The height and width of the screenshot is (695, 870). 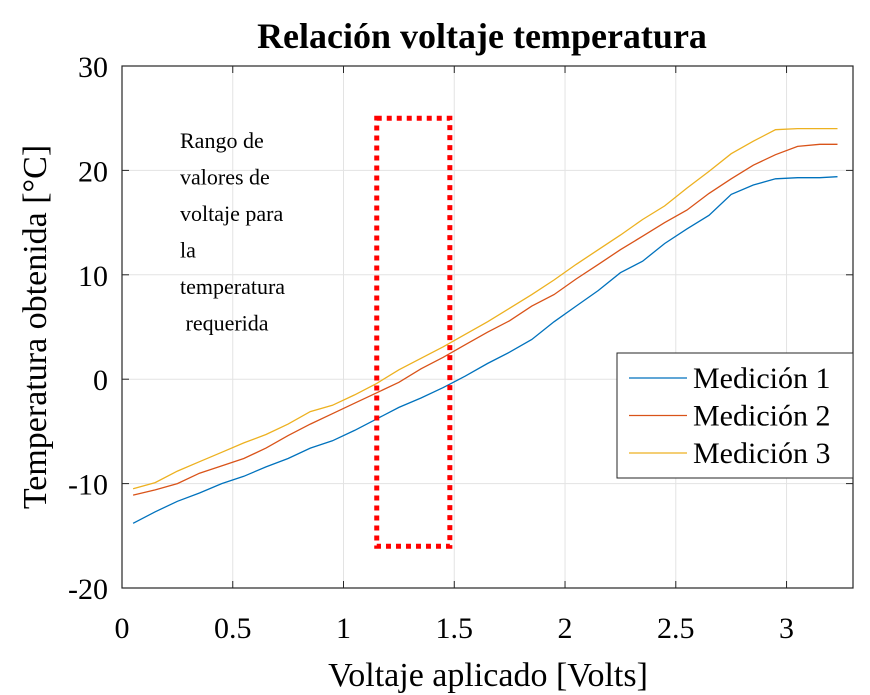 What do you see at coordinates (93, 67) in the screenshot?
I see `y-tick-label: 30` at bounding box center [93, 67].